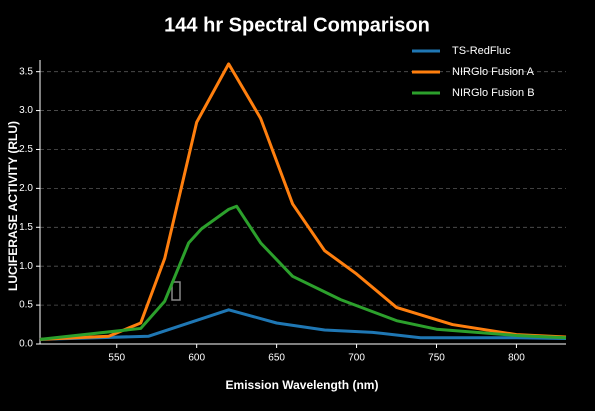  I want to click on series-line, so click(303, 324).